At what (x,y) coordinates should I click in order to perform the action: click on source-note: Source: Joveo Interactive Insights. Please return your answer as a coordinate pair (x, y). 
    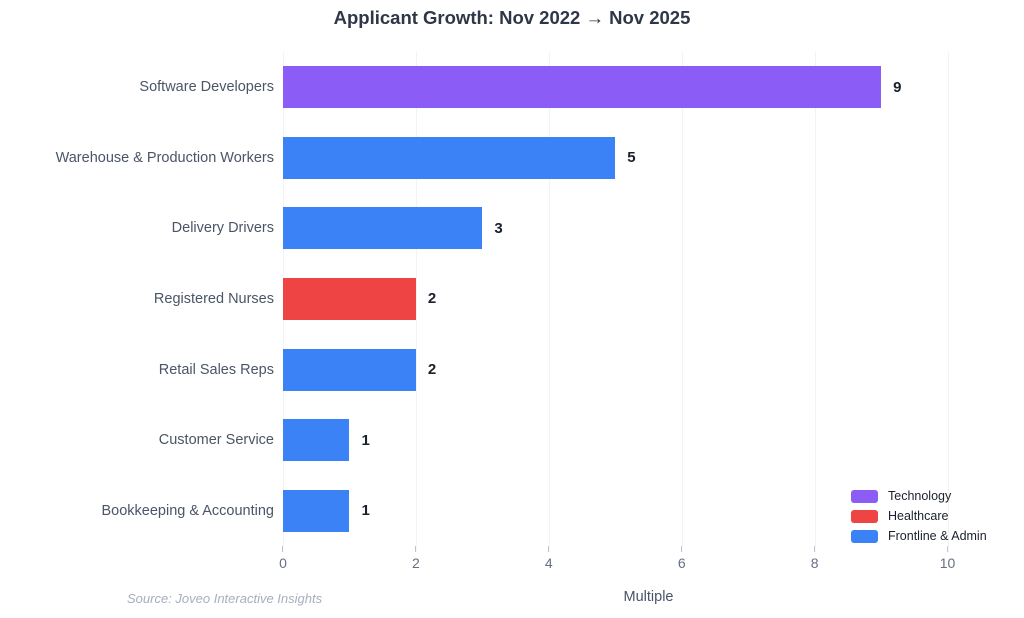
    Looking at the image, I should click on (225, 598).